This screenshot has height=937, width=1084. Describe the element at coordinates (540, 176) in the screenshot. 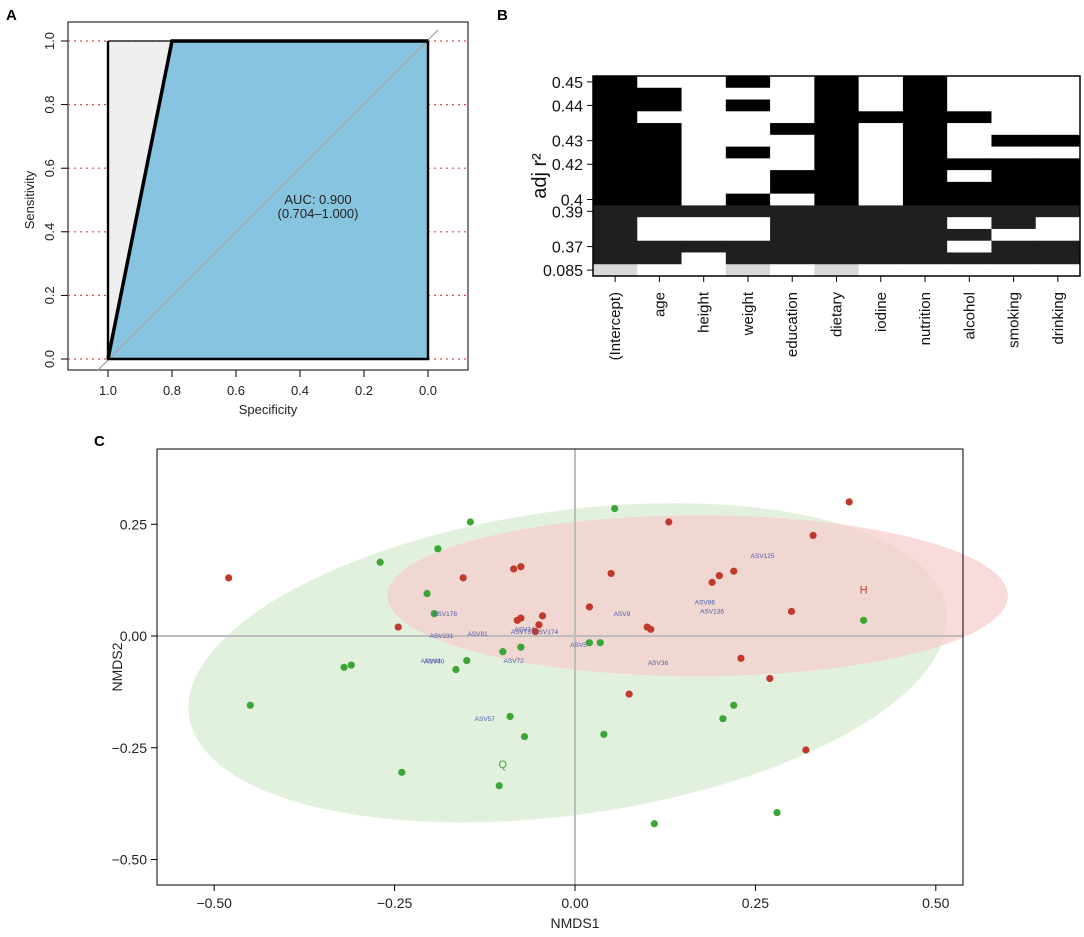

I see `heatmap-y-axis-title: adj r²` at that location.